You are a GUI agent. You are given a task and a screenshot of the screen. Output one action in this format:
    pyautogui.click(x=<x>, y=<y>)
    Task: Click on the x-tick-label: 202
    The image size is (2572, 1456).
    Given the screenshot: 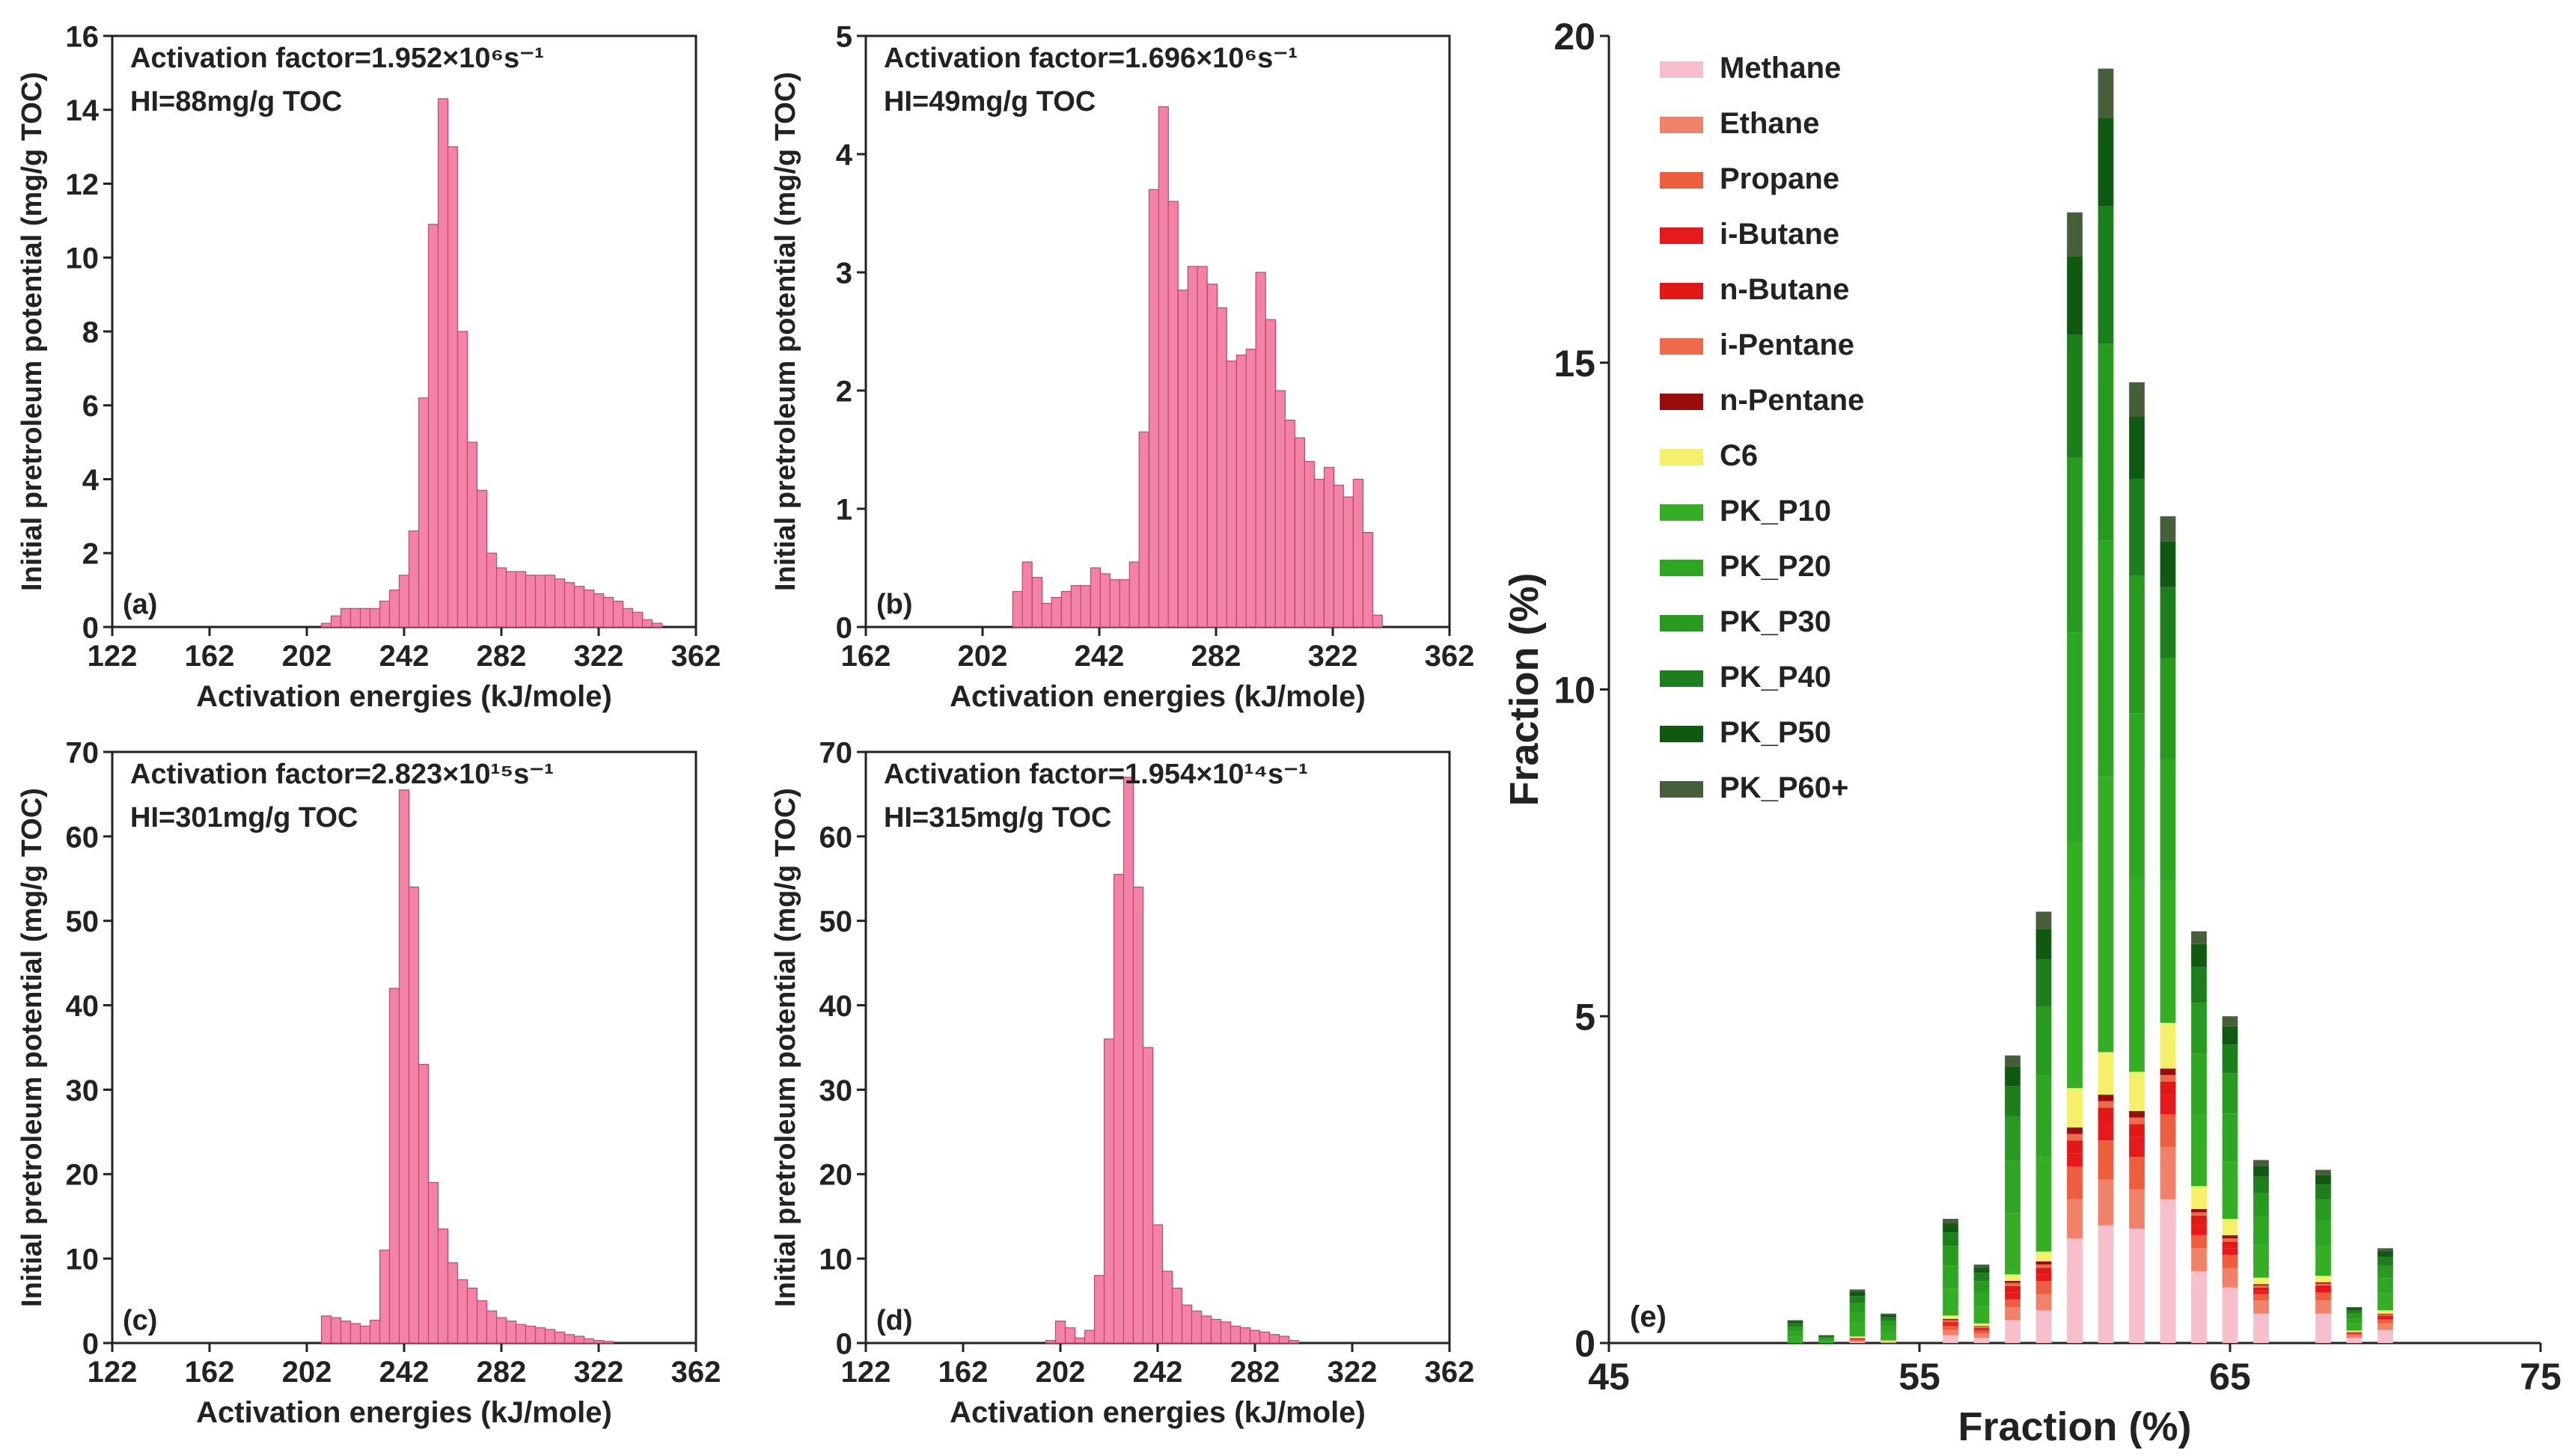 What is the action you would take?
    pyautogui.click(x=1061, y=1372)
    